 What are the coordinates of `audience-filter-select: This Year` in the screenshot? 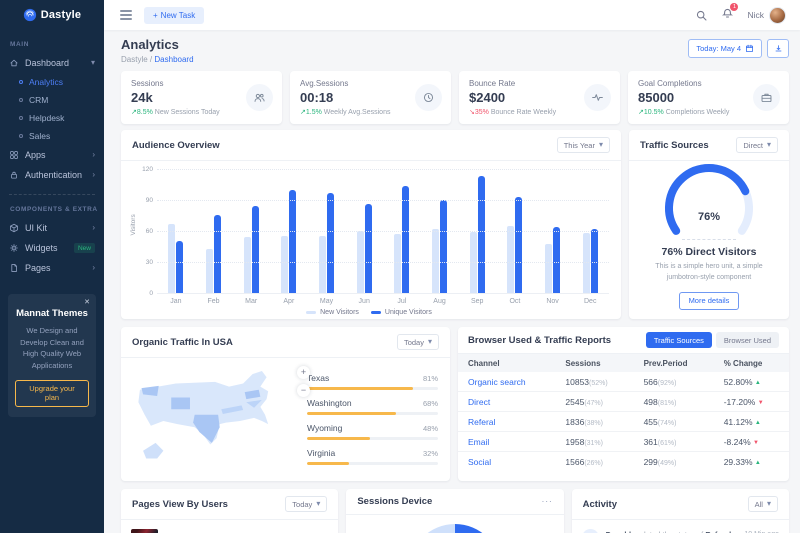 It's located at (583, 145).